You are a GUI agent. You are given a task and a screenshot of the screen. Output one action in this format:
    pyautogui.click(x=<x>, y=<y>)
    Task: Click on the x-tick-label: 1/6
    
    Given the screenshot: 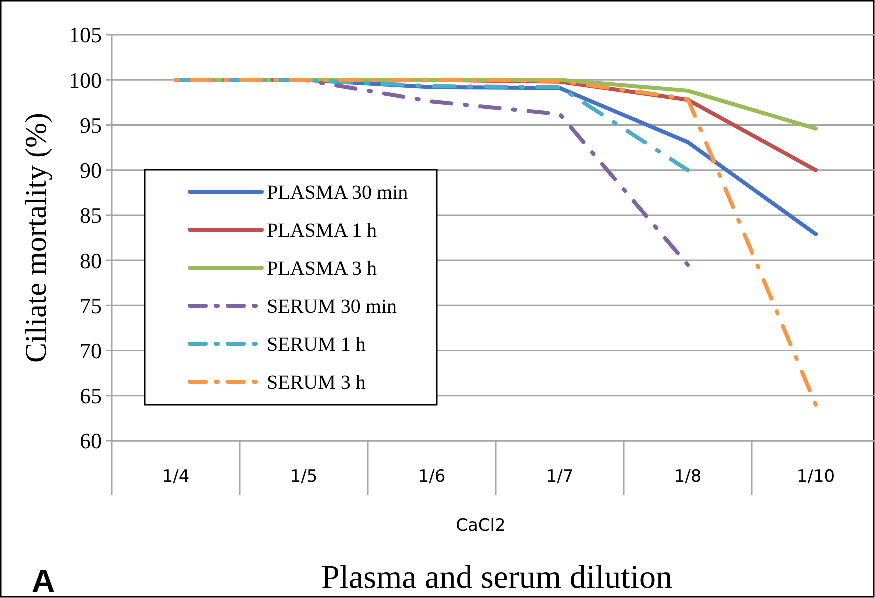 What is the action you would take?
    pyautogui.click(x=432, y=477)
    